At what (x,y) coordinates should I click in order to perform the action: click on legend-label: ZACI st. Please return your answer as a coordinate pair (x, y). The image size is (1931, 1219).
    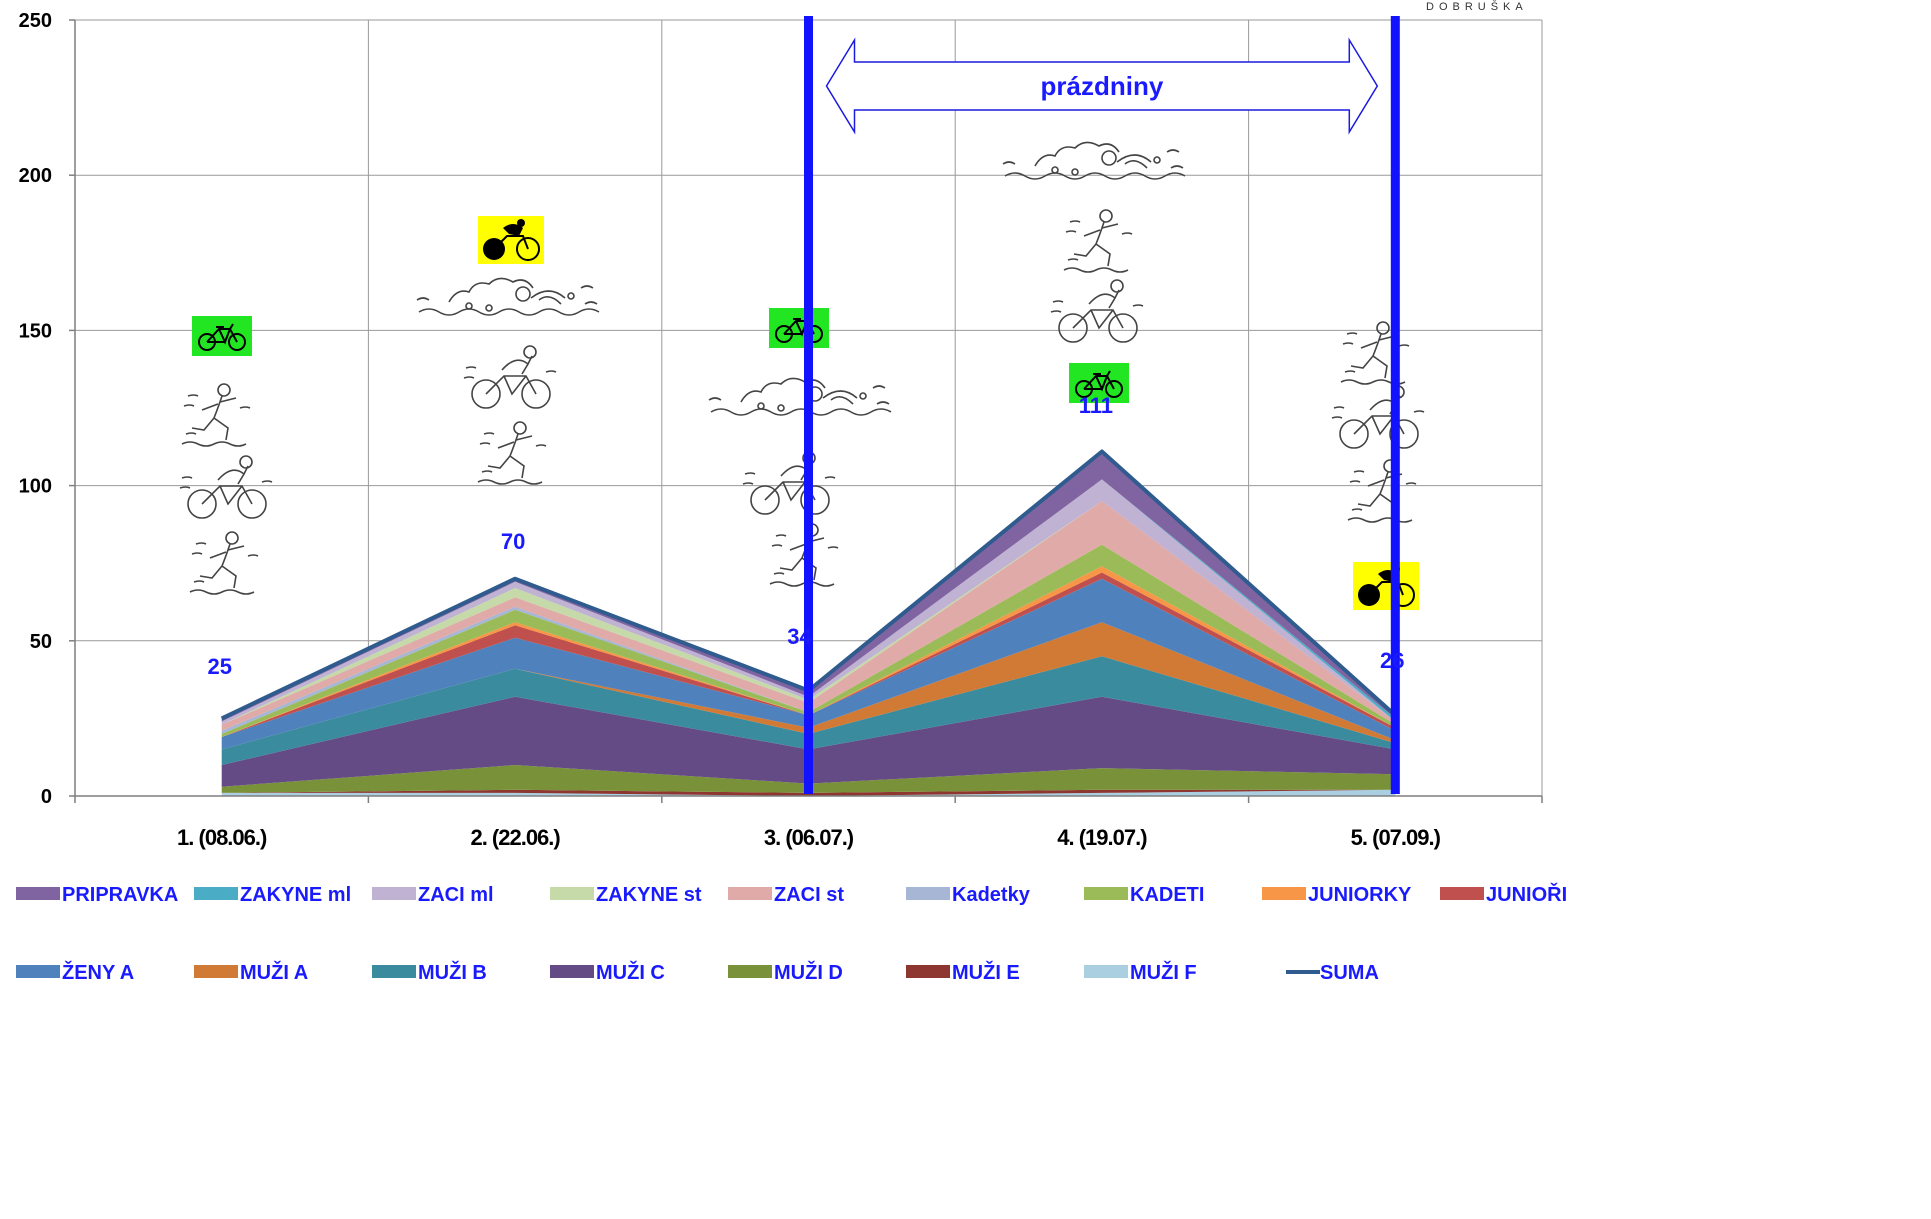
    Looking at the image, I should click on (809, 895).